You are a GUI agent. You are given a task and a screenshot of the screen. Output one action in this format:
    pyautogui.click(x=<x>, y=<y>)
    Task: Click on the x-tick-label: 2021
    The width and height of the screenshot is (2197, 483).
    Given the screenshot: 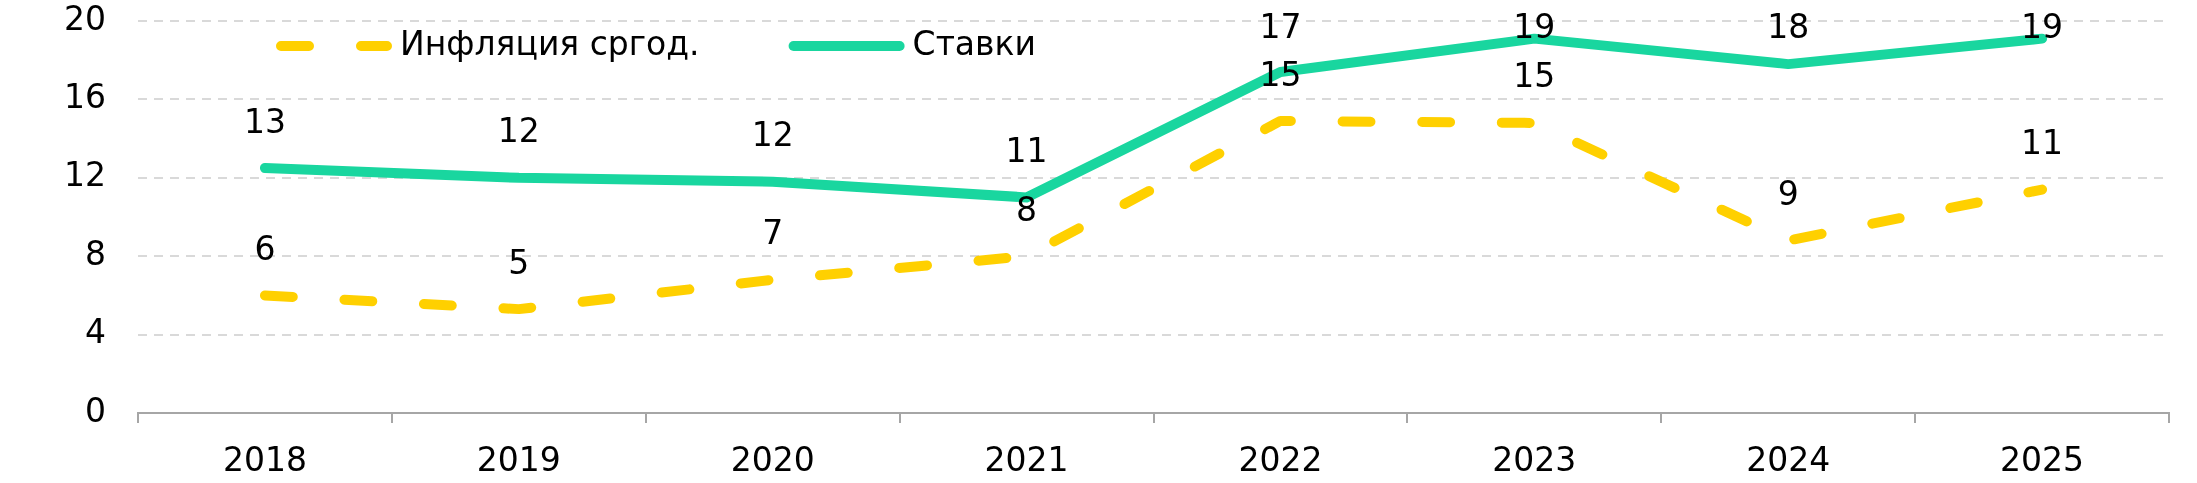 What is the action you would take?
    pyautogui.click(x=1026, y=460)
    